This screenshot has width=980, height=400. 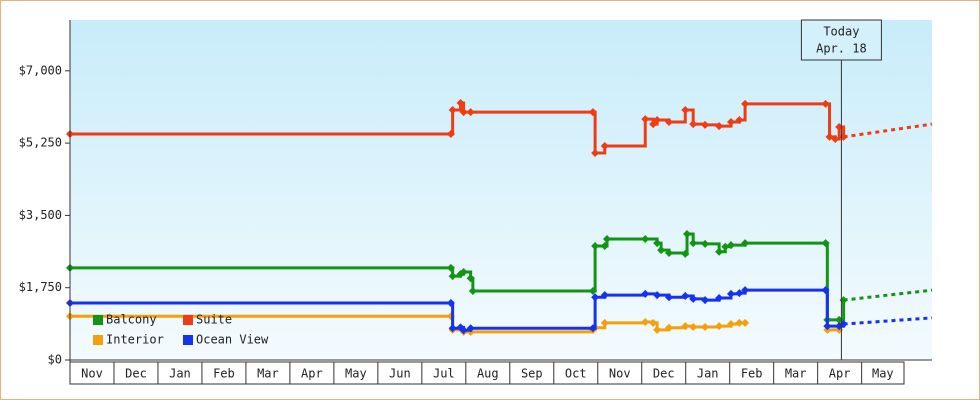 What do you see at coordinates (232, 340) in the screenshot?
I see `legend-label: Ocean View` at bounding box center [232, 340].